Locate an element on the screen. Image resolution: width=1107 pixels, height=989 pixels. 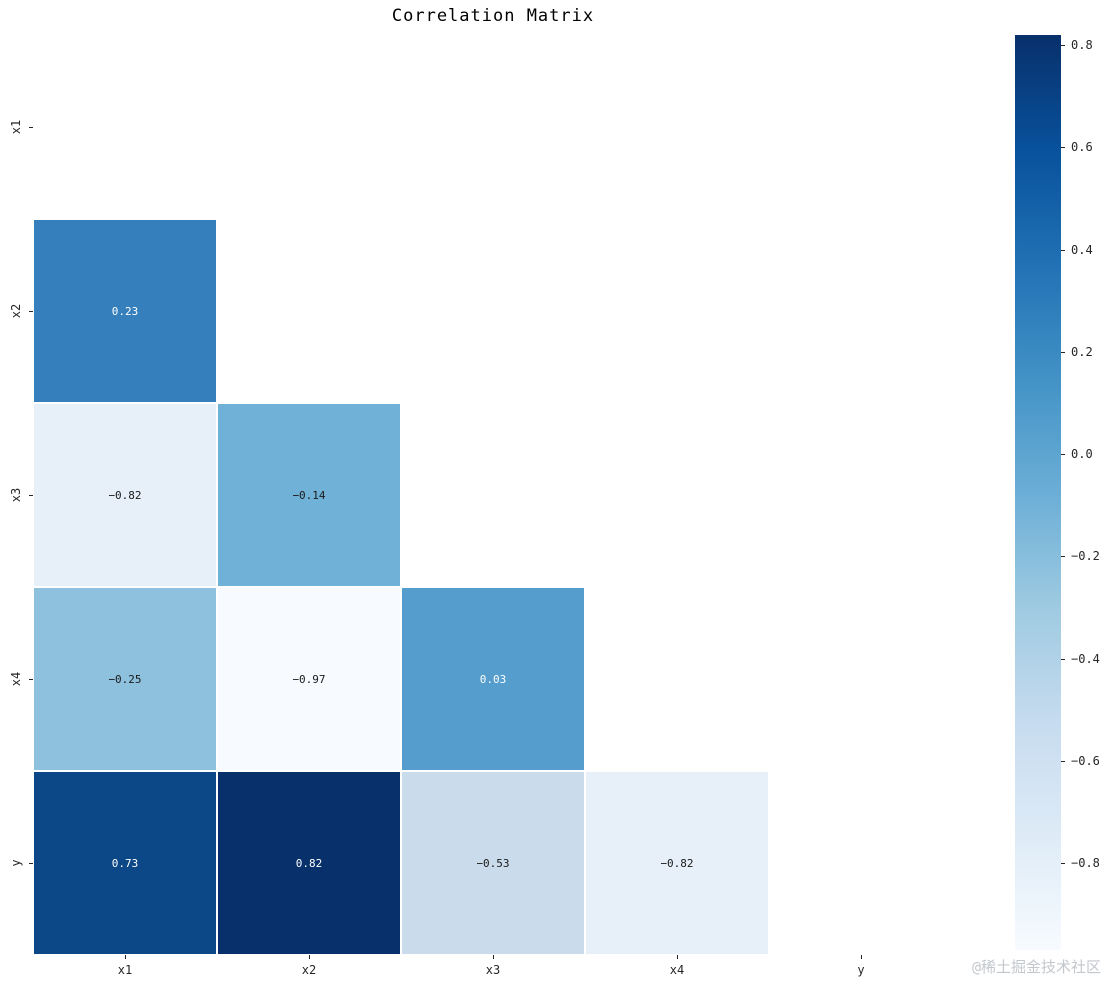
y-axis-tick-label: x2 is located at coordinates (16, 311).